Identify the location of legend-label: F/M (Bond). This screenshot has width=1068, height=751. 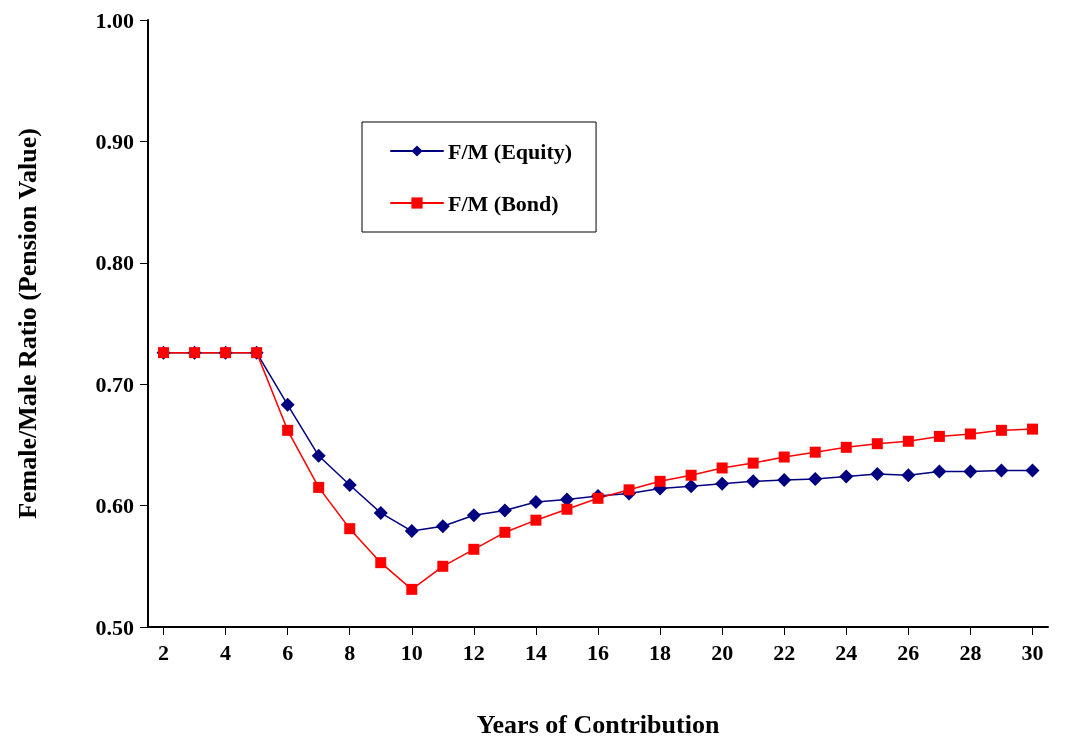
(503, 203).